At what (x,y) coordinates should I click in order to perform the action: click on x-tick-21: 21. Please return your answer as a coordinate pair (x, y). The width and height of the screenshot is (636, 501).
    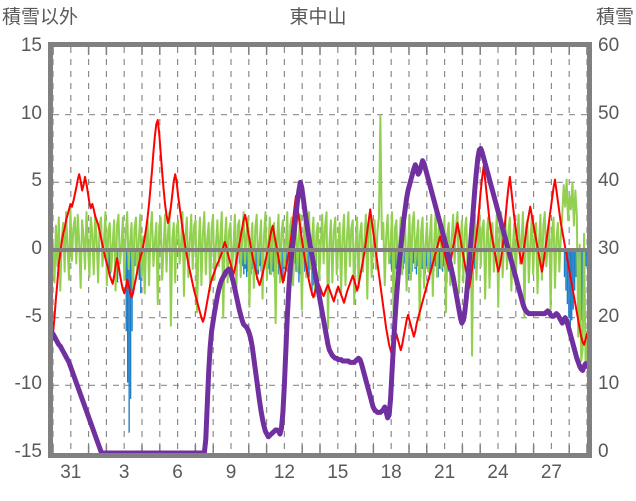
    Looking at the image, I should click on (445, 472).